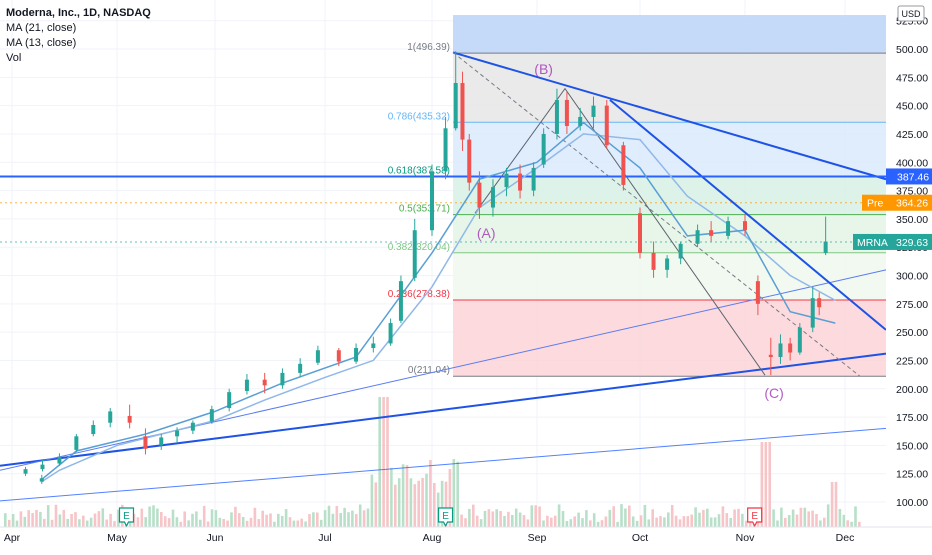 The width and height of the screenshot is (932, 555). What do you see at coordinates (913, 177) in the screenshot?
I see `horizontal-level-tag-label: 387.46` at bounding box center [913, 177].